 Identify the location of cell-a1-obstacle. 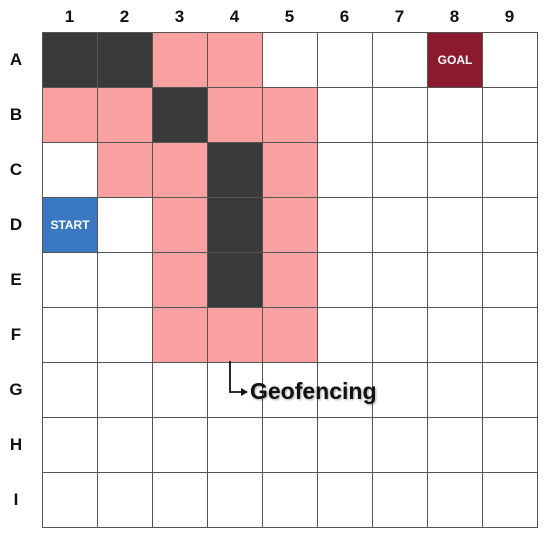
(70, 60).